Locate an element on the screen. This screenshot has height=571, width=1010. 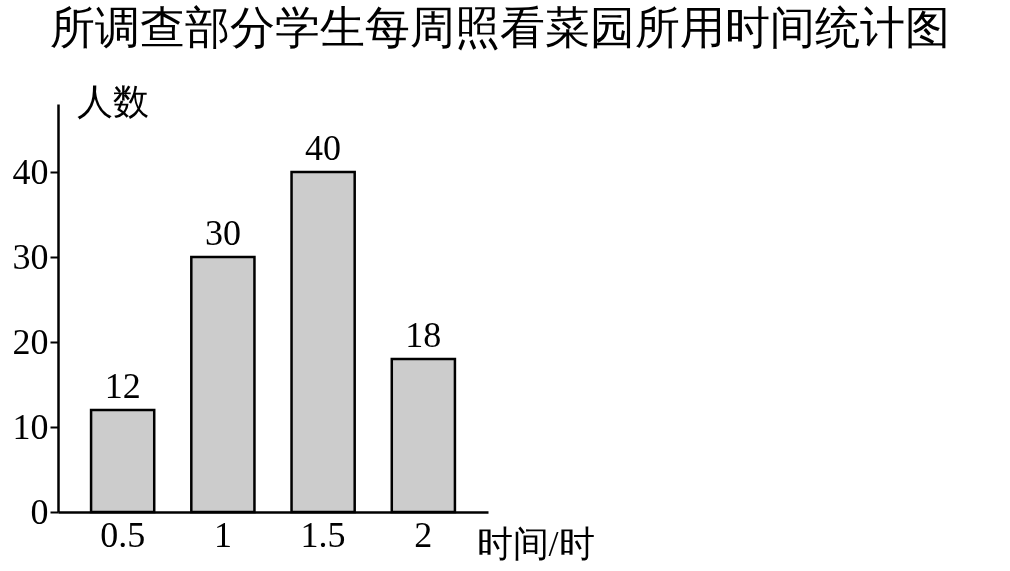
y-tick-label: 0 is located at coordinates (39, 511).